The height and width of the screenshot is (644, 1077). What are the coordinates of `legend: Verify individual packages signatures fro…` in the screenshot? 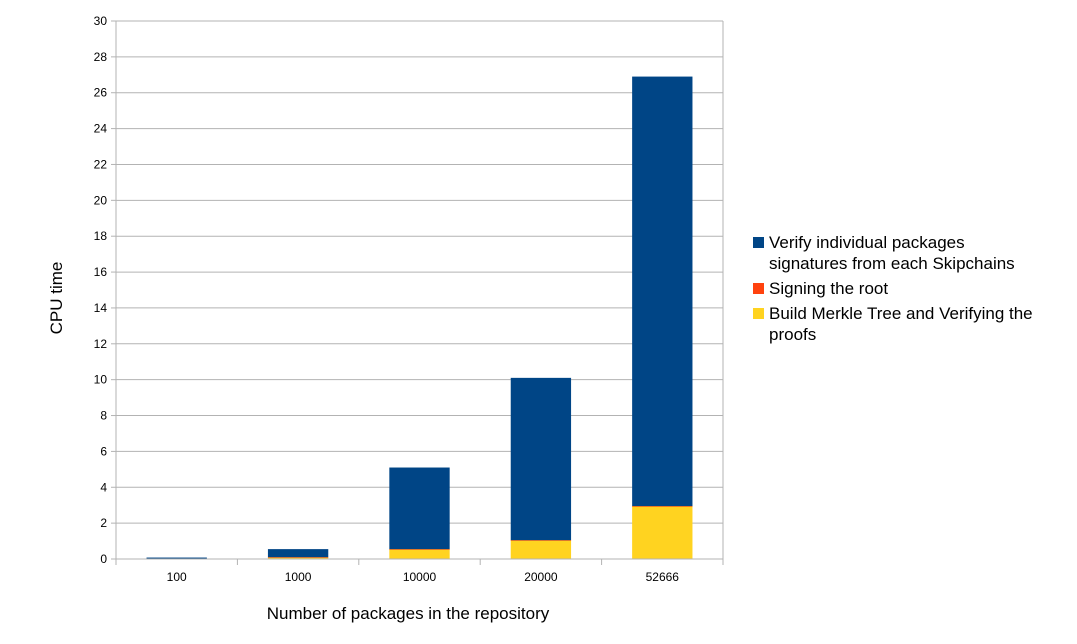 It's located at (893, 288).